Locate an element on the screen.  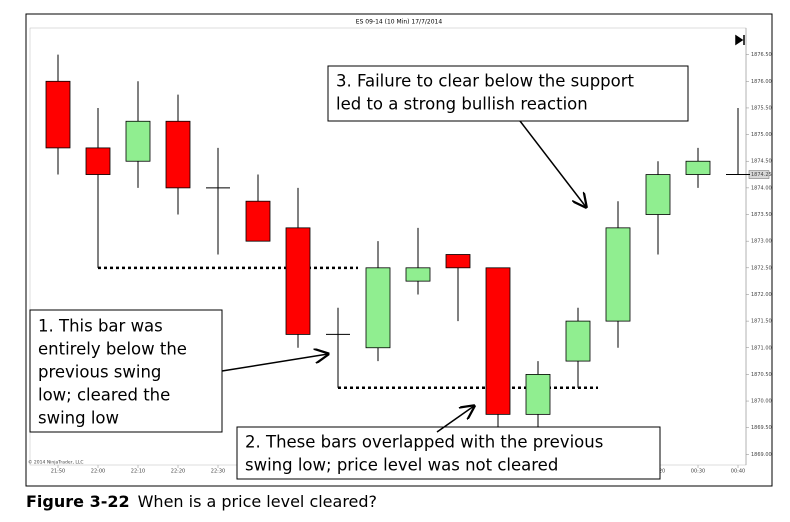
x-tick-label: 22:30 is located at coordinates (218, 472).